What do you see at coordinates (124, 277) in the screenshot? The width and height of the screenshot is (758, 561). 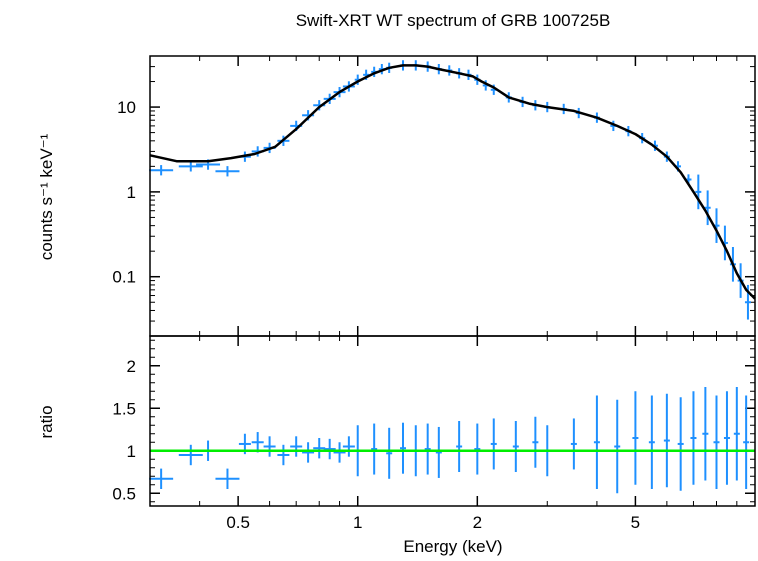 I see `y-tick-label: 0.1` at bounding box center [124, 277].